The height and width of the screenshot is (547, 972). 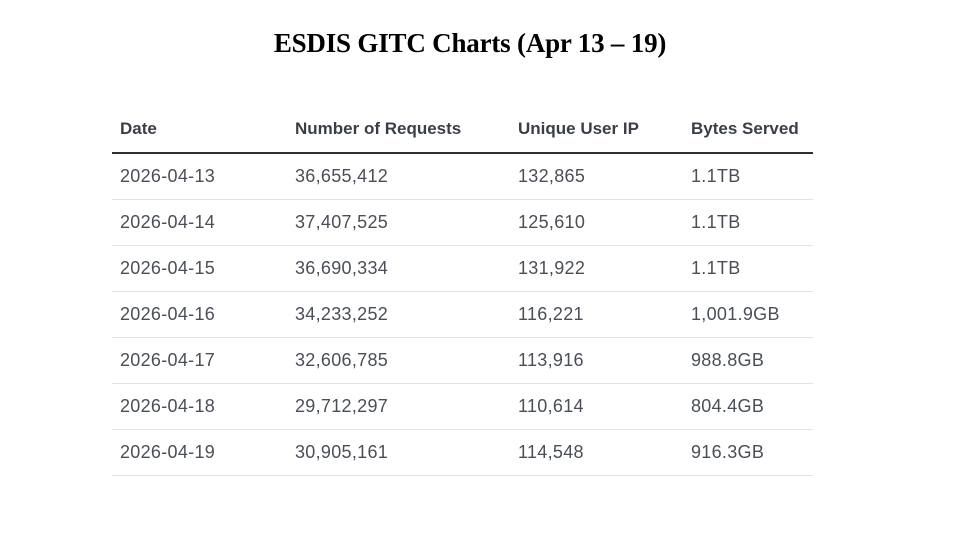 I want to click on cell-bytes: 988.8GB, so click(x=748, y=360).